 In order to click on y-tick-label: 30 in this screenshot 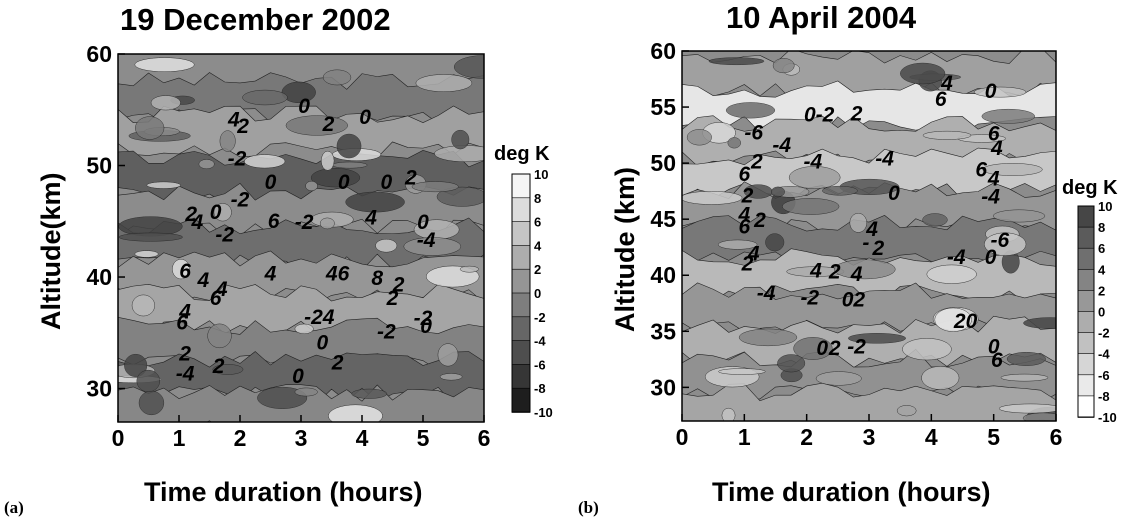, I will do `click(99, 389)`.